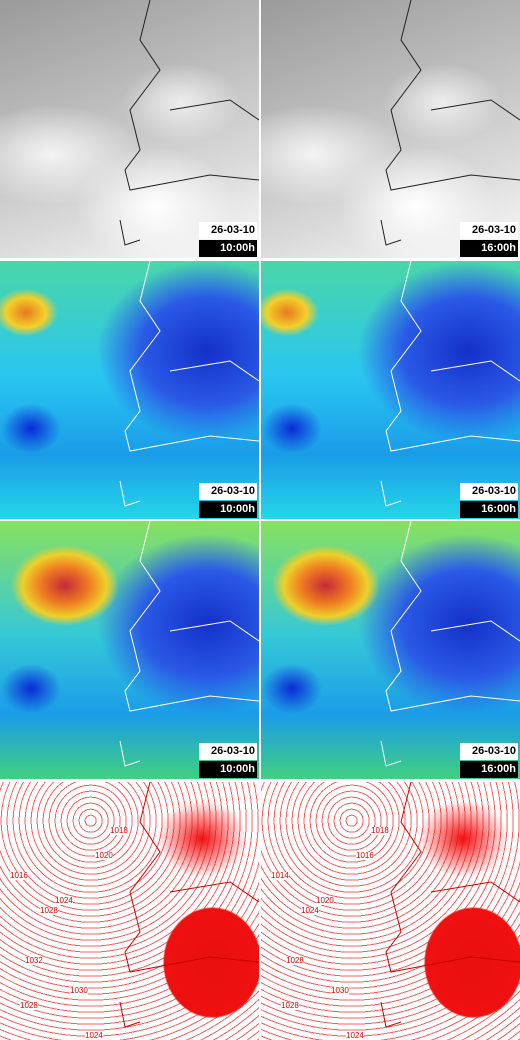 This screenshot has height=1040, width=520. I want to click on isobar-label: 1014, so click(280, 875).